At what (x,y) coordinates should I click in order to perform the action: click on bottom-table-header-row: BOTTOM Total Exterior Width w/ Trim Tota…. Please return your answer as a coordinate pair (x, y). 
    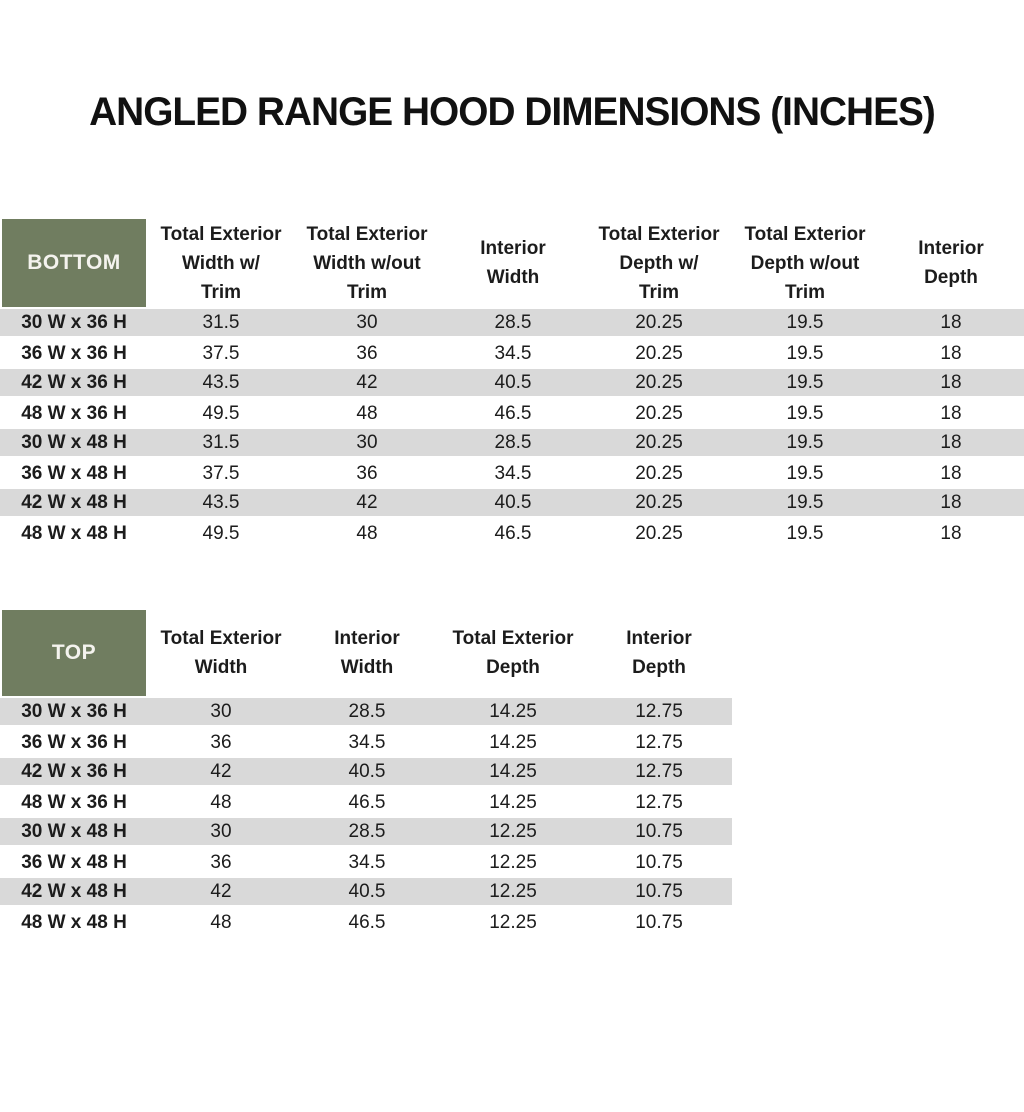
    Looking at the image, I should click on (512, 263).